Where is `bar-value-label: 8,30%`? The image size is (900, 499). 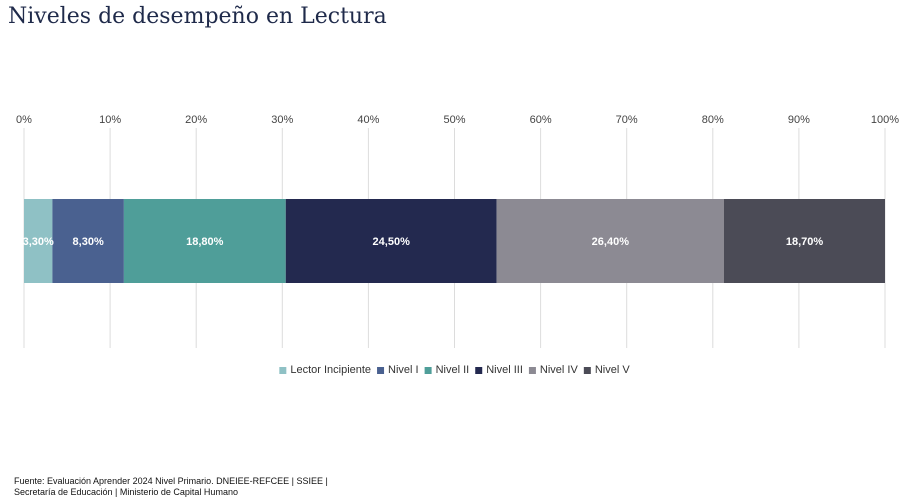
bar-value-label: 8,30% is located at coordinates (88, 242).